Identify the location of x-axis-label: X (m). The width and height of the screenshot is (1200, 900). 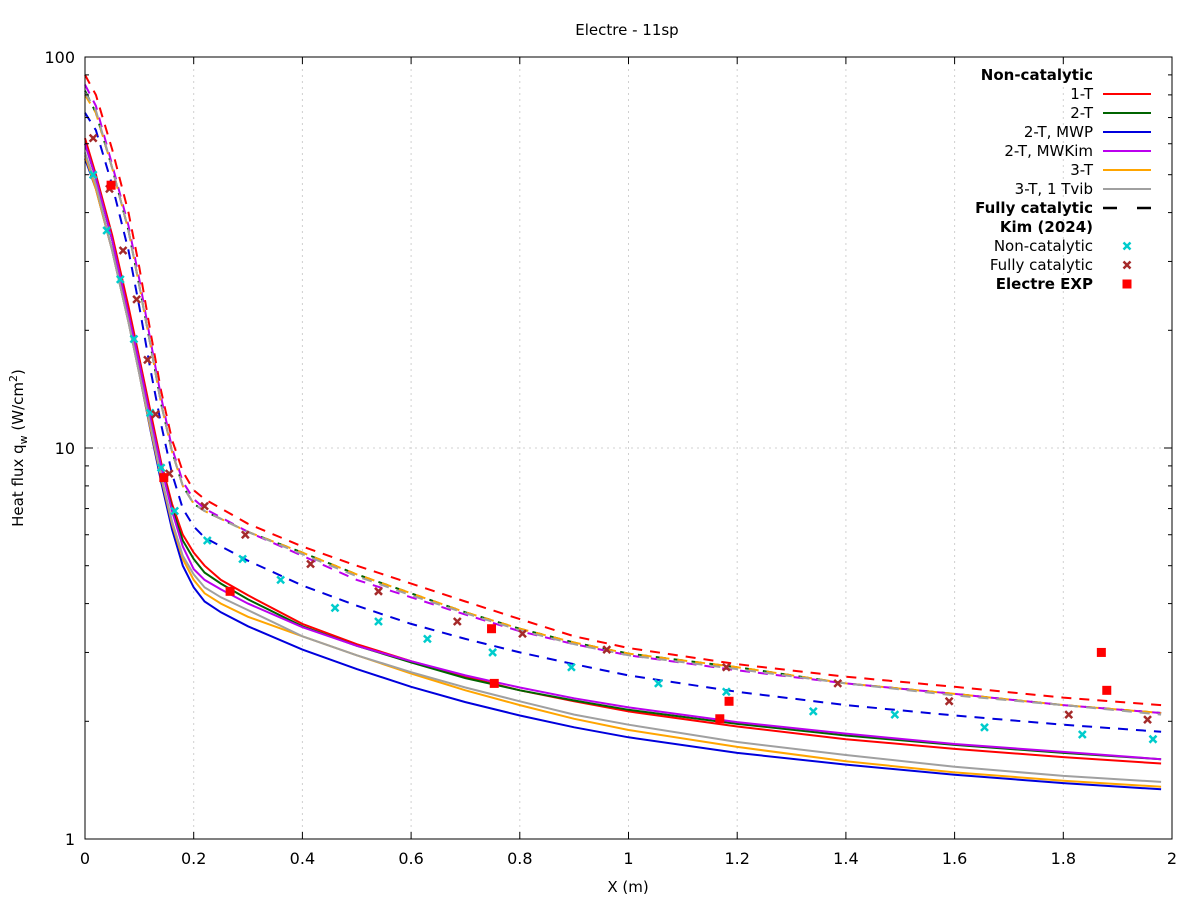
(627, 887).